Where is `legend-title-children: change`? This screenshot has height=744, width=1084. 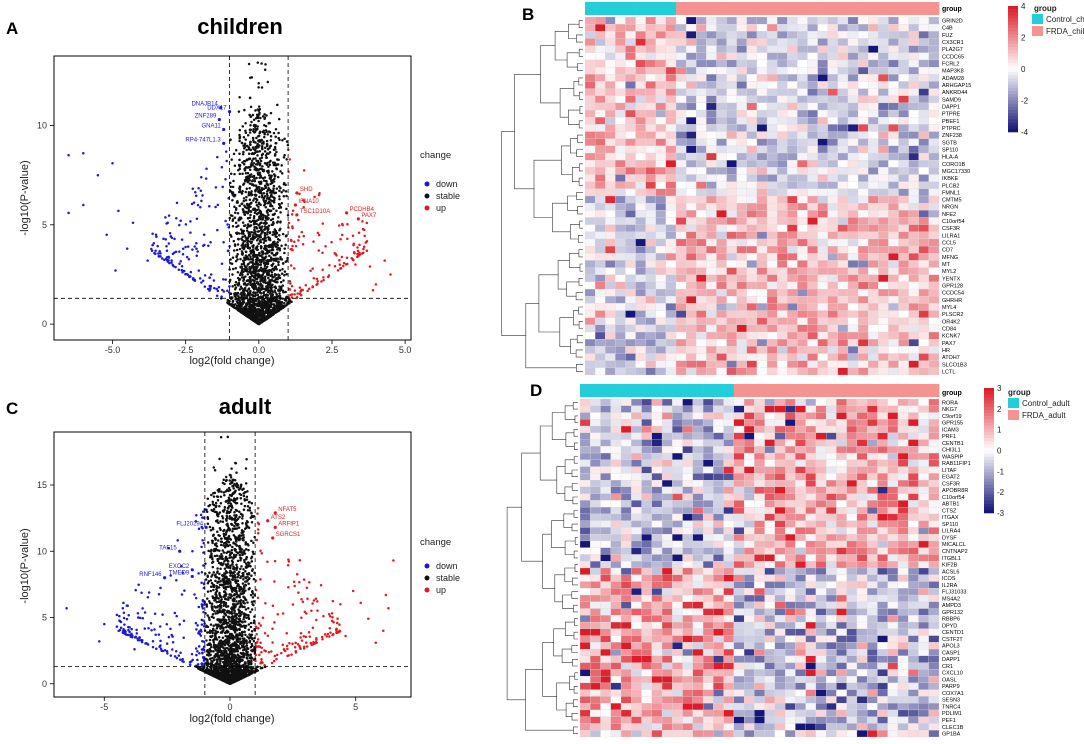 legend-title-children: change is located at coordinates (435, 155).